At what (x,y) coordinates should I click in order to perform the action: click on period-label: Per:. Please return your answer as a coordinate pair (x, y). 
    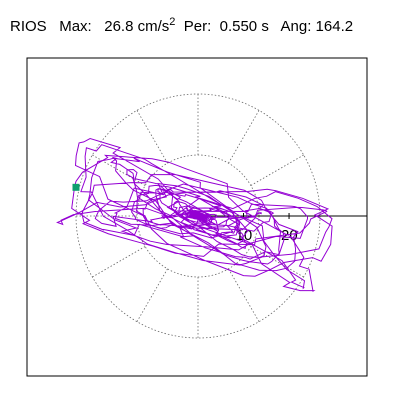
    Looking at the image, I should click on (197, 26).